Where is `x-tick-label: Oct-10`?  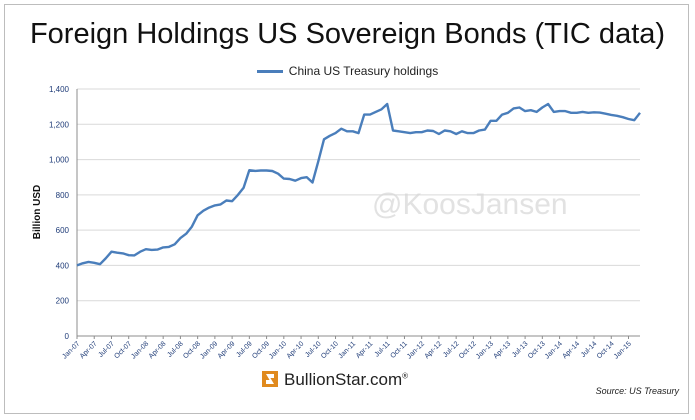
x-tick-label: Oct-10 is located at coordinates (330, 350).